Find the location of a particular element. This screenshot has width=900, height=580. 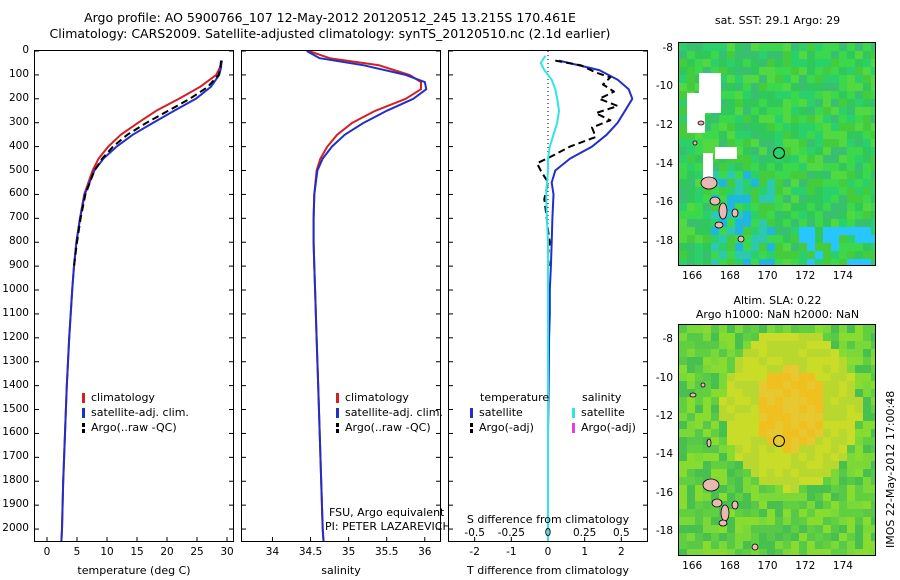

series-line-satellite-adj-clim- is located at coordinates (367, 296).